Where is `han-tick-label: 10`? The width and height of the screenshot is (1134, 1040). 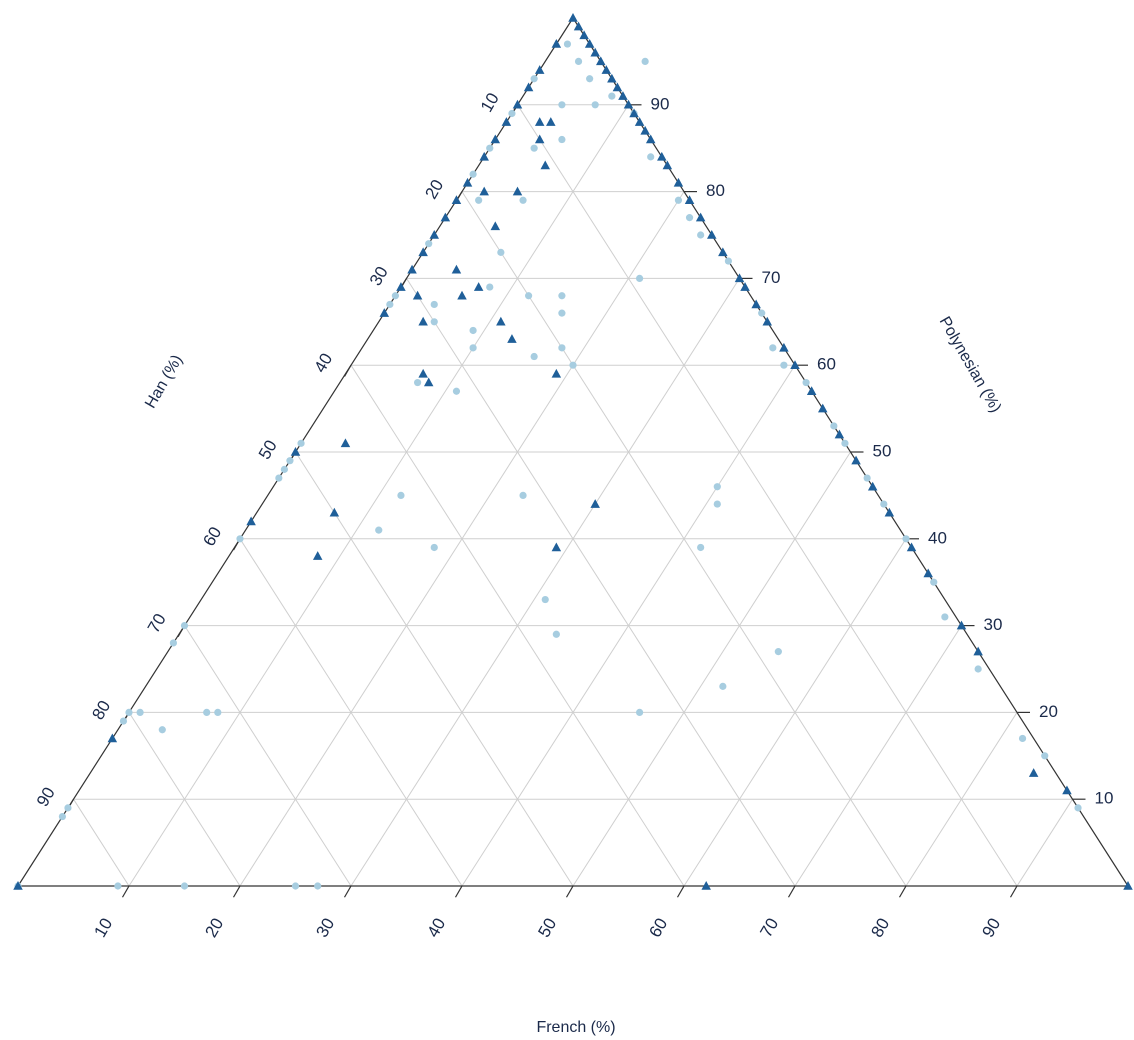 han-tick-label: 10 is located at coordinates (490, 103).